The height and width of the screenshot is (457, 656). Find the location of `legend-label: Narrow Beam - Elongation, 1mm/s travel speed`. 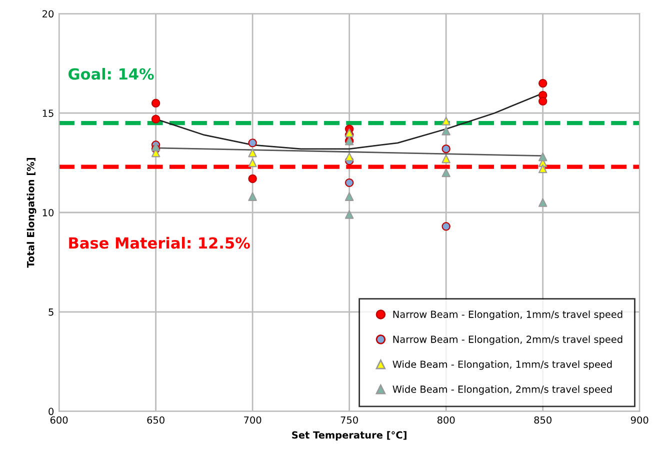

legend-label: Narrow Beam - Elongation, 1mm/s travel speed is located at coordinates (507, 315).